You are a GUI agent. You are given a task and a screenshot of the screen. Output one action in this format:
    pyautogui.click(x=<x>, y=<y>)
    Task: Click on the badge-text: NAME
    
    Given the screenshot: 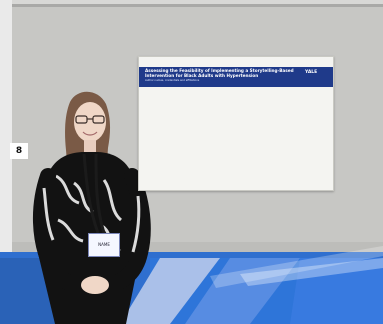 What is the action you would take?
    pyautogui.click(x=104, y=244)
    